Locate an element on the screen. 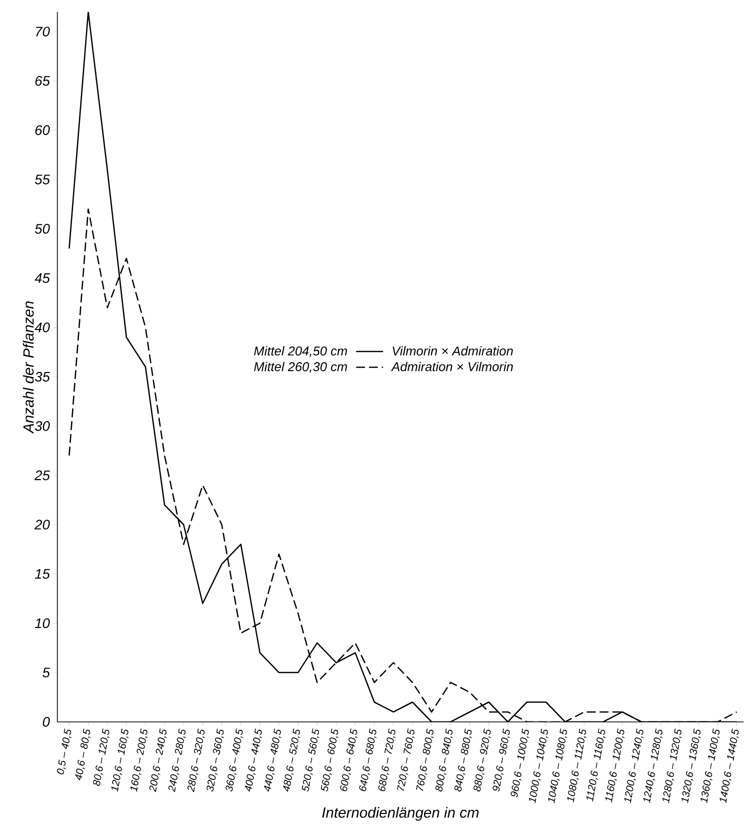 Image resolution: width=751 pixels, height=824 pixels. y-tick-label: 45 is located at coordinates (42, 278).